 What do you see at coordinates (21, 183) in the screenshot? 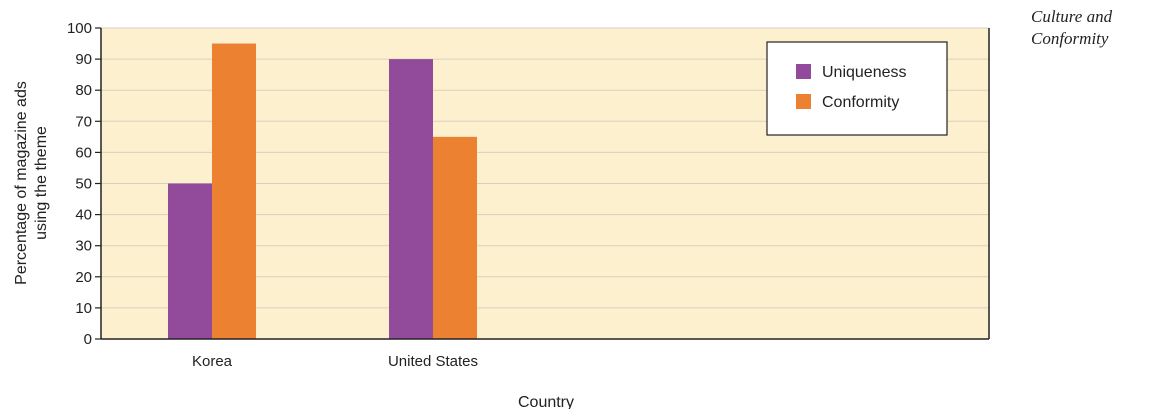
I see `y-axis-label-line-1: Percentage of magazine ads` at bounding box center [21, 183].